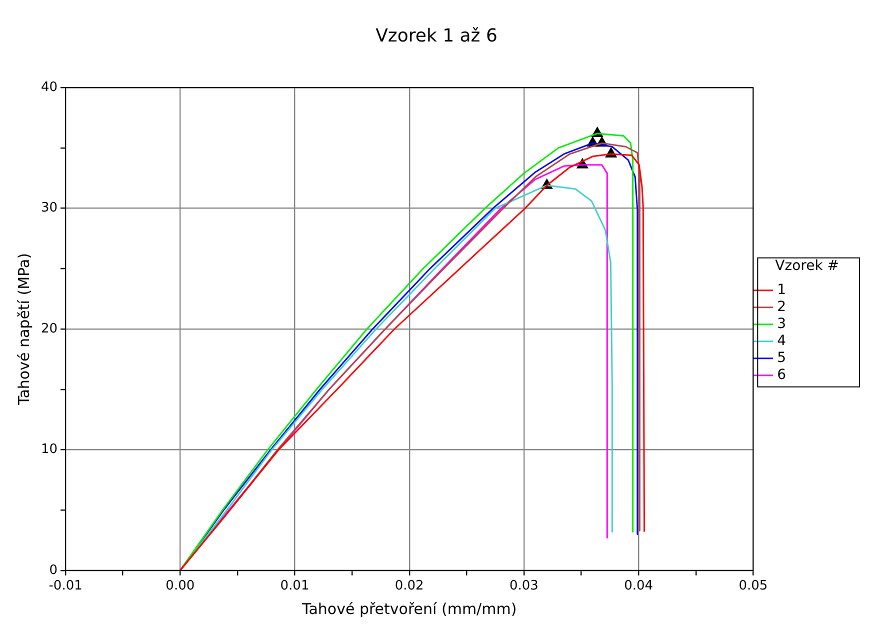  I want to click on legend-label: 5, so click(781, 358).